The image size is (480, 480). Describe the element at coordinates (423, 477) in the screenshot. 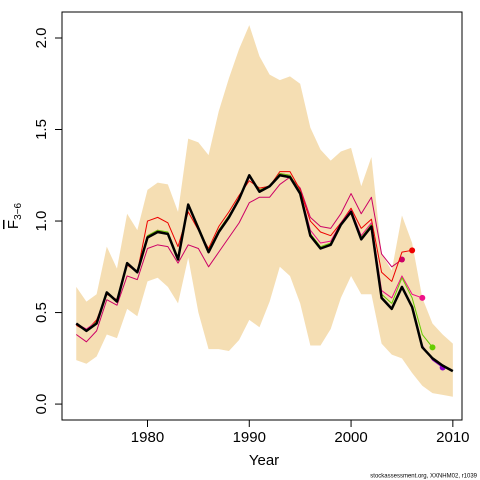

I see `footnote: stockassessment.org, XXNHM02, r1039` at that location.